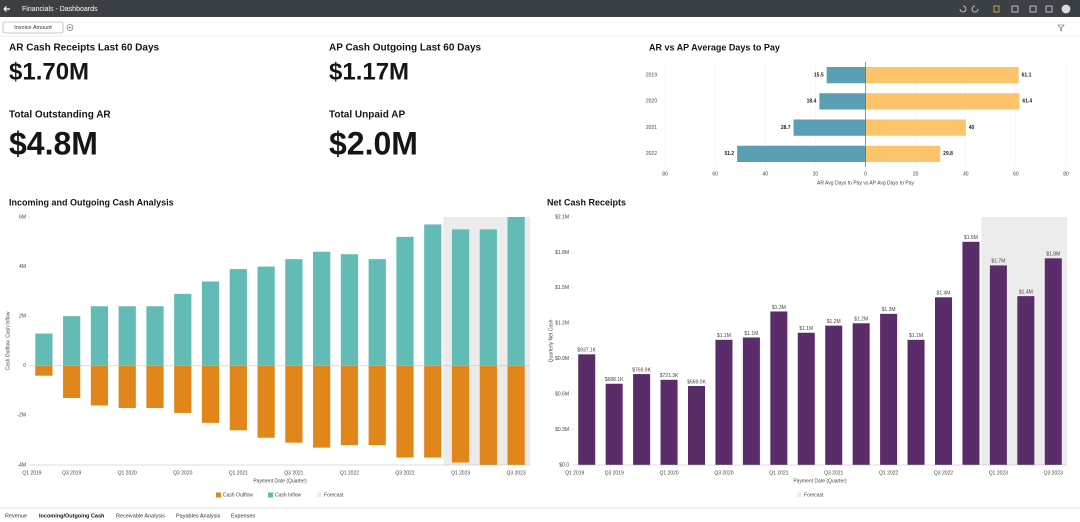  What do you see at coordinates (669, 376) in the screenshot?
I see `data-label: $721.3K` at bounding box center [669, 376].